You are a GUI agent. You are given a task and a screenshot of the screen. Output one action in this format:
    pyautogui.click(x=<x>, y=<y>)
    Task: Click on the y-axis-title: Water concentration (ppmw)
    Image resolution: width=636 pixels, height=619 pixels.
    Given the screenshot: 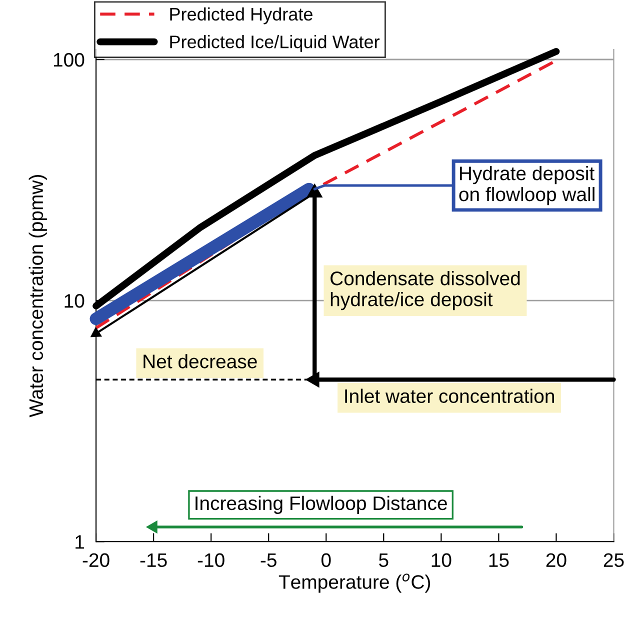 What is the action you would take?
    pyautogui.click(x=37, y=296)
    